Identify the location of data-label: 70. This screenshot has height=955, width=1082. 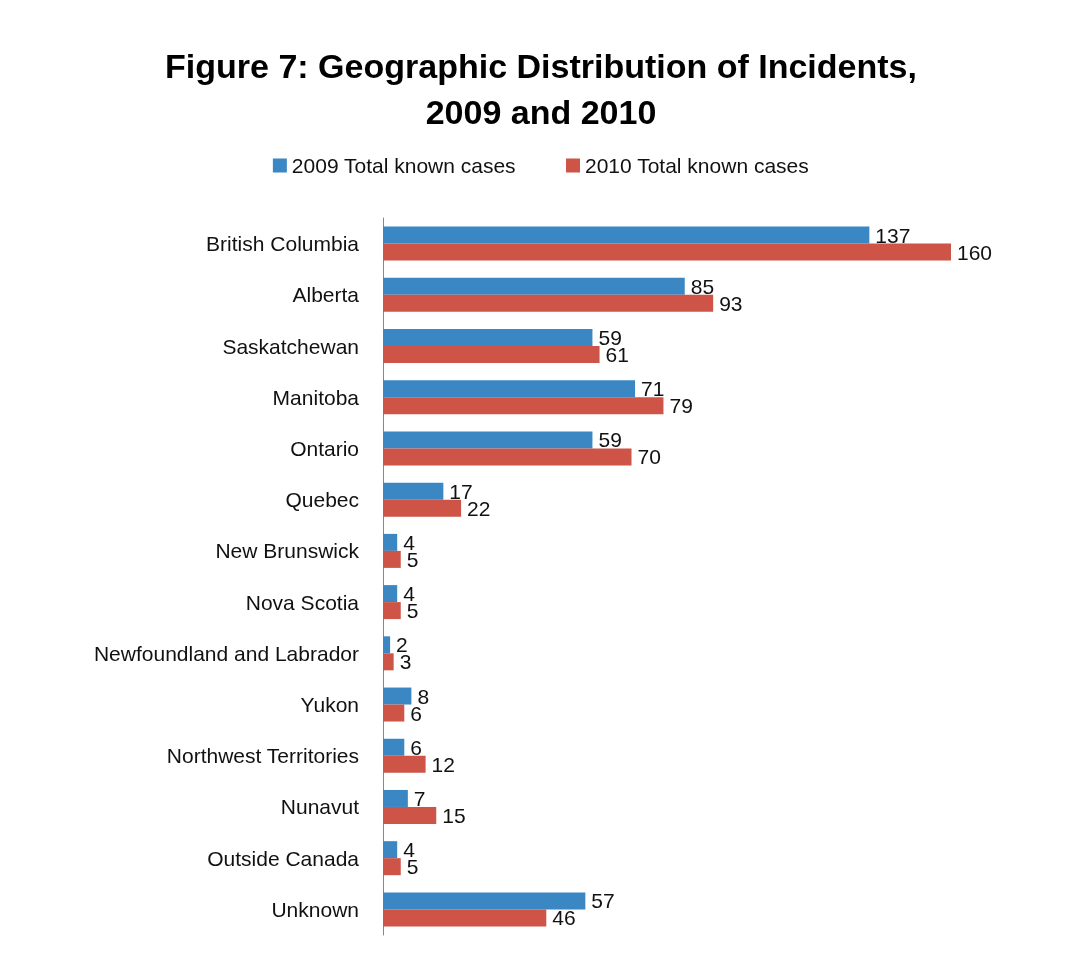
(649, 457).